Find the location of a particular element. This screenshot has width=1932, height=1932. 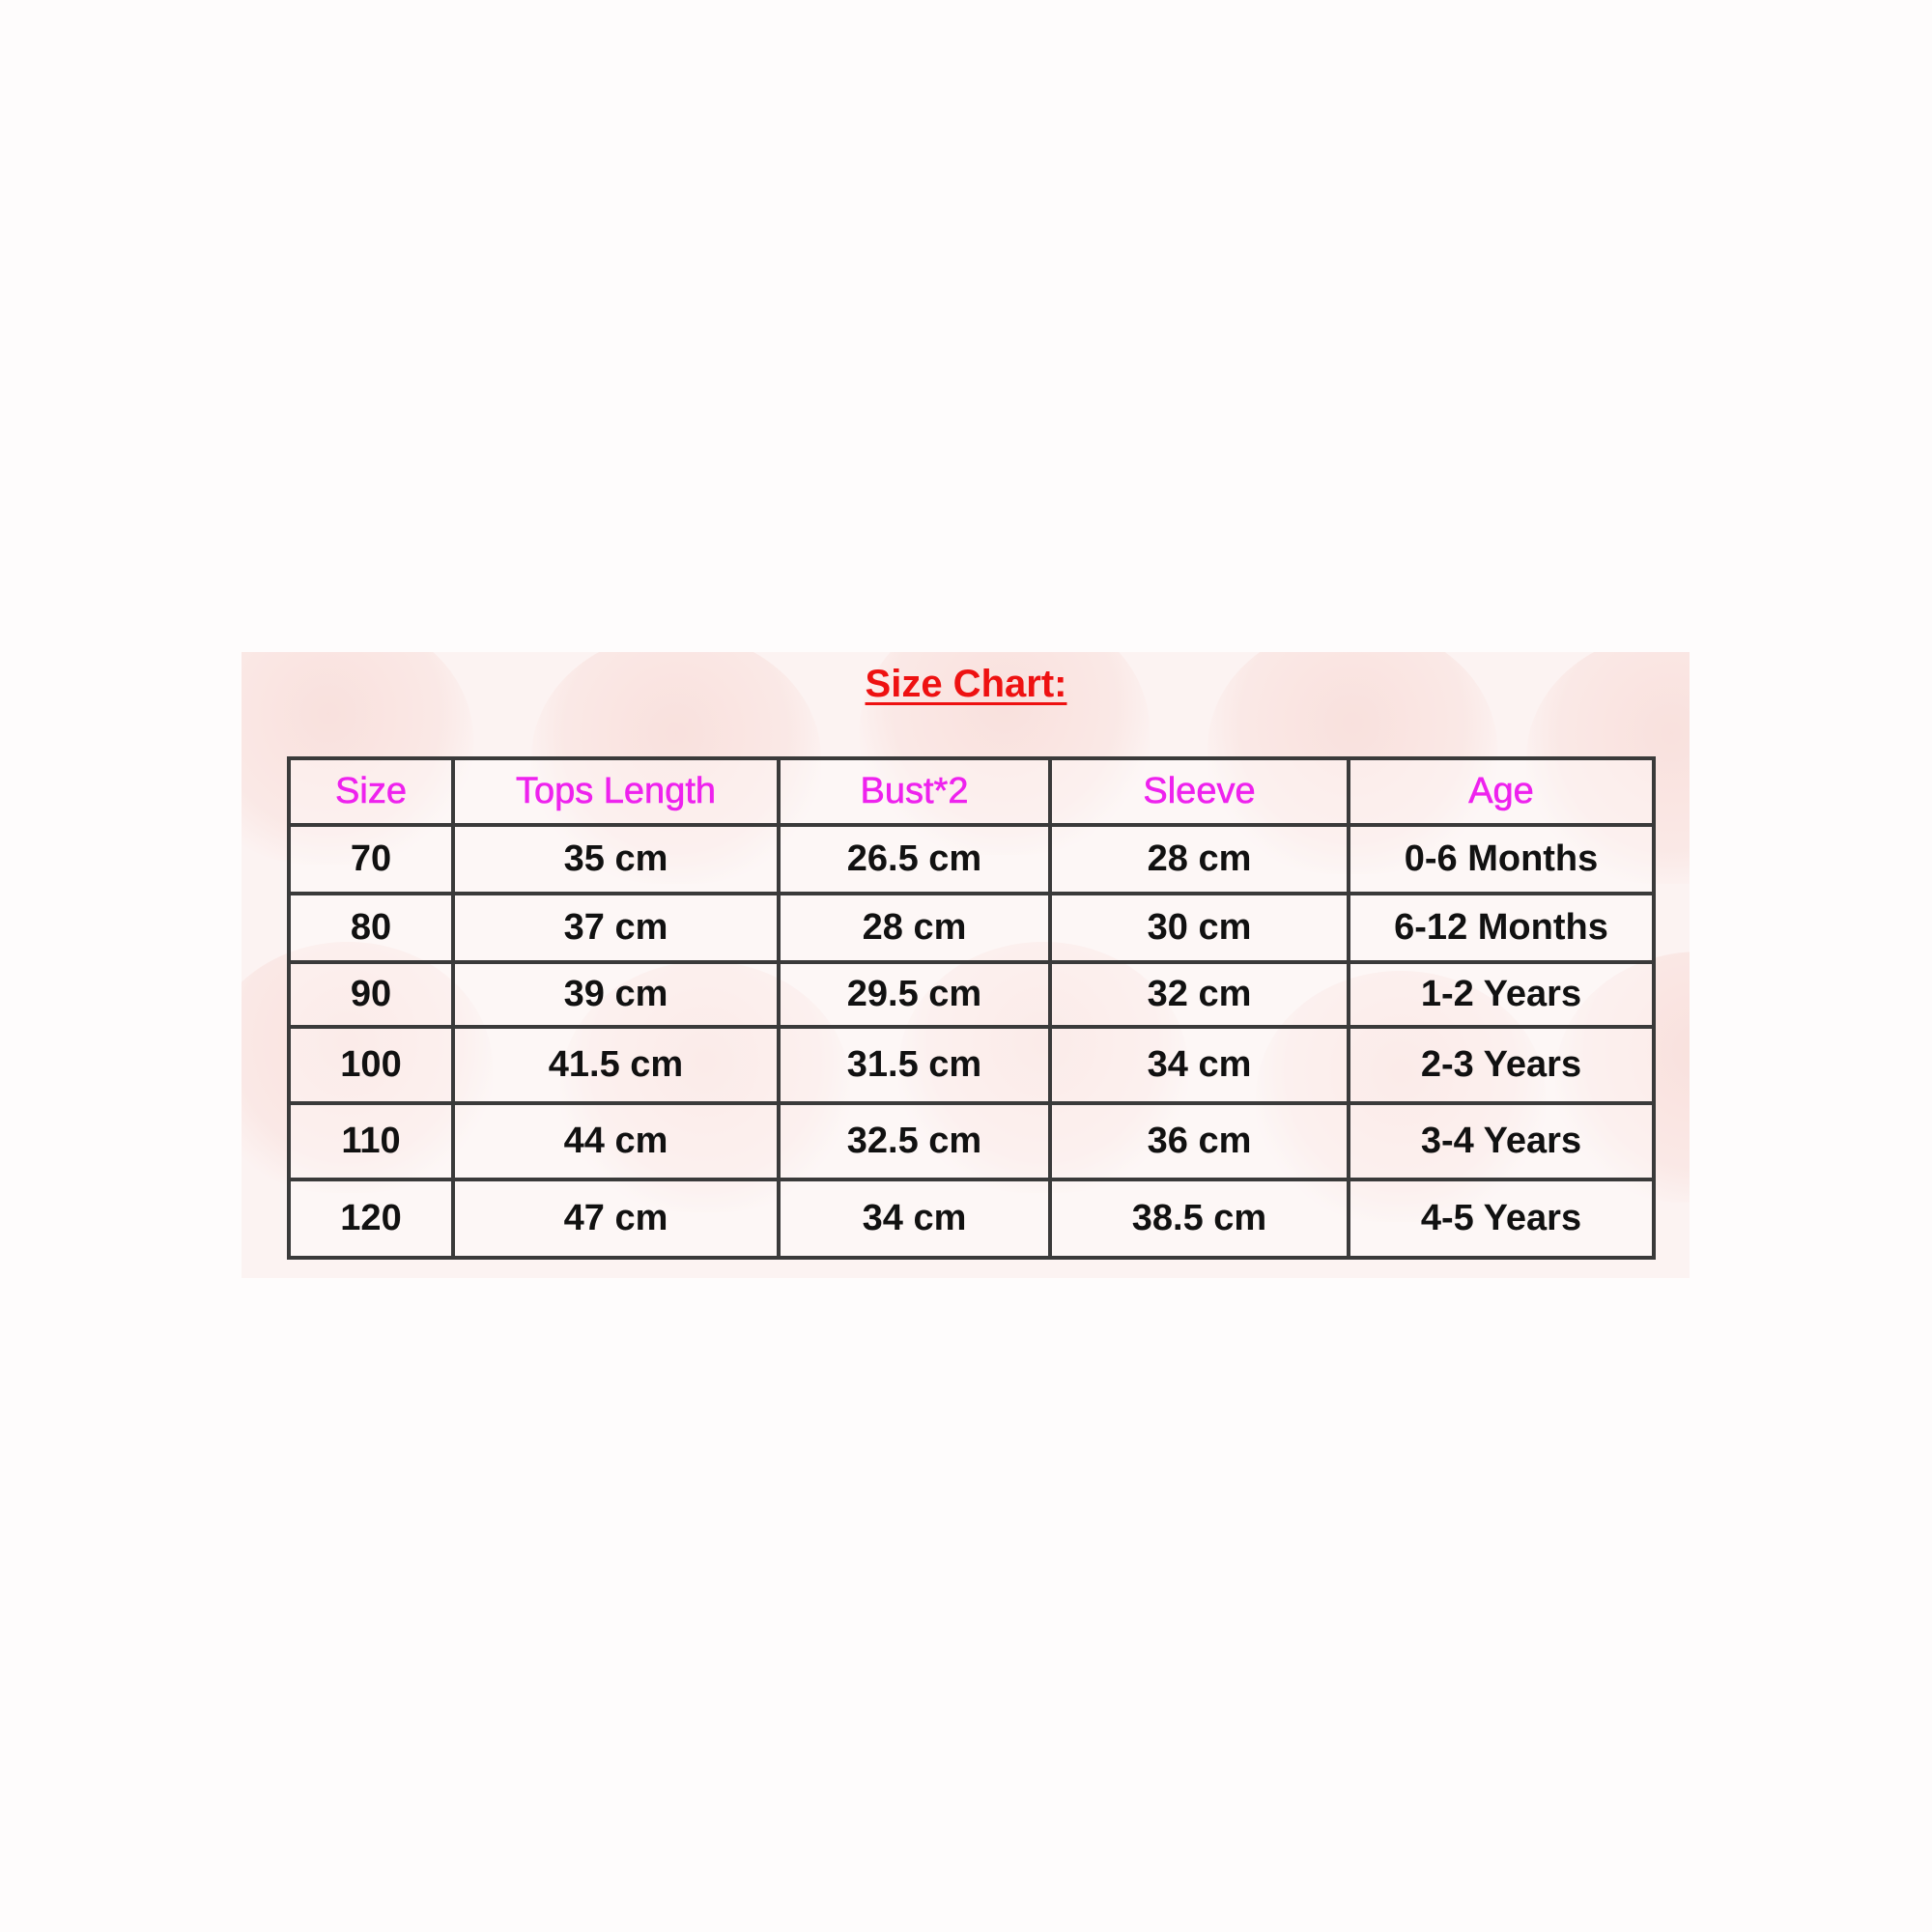

table-cell: 80 is located at coordinates (371, 928).